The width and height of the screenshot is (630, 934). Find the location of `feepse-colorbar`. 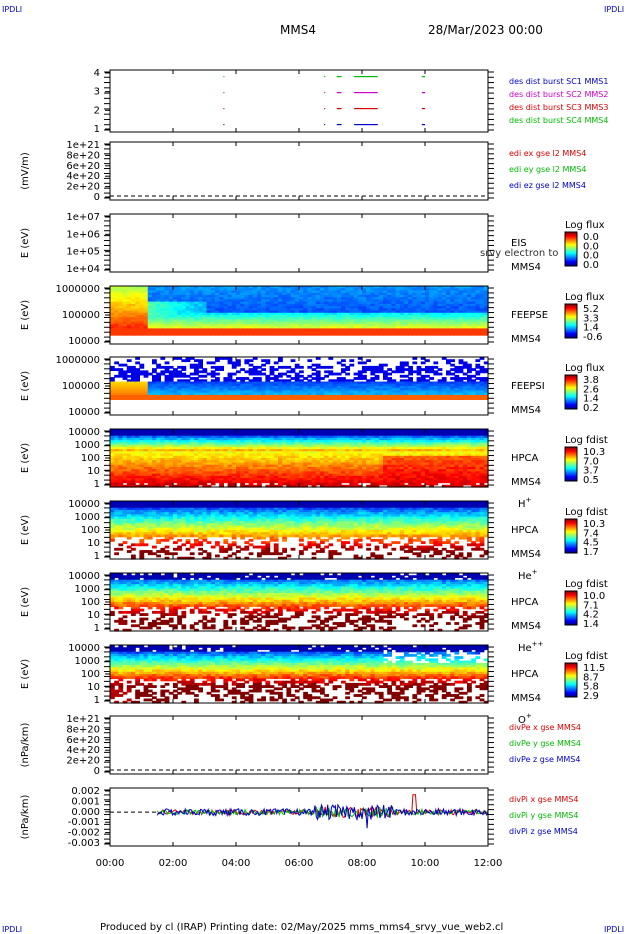

feepse-colorbar is located at coordinates (571, 321).